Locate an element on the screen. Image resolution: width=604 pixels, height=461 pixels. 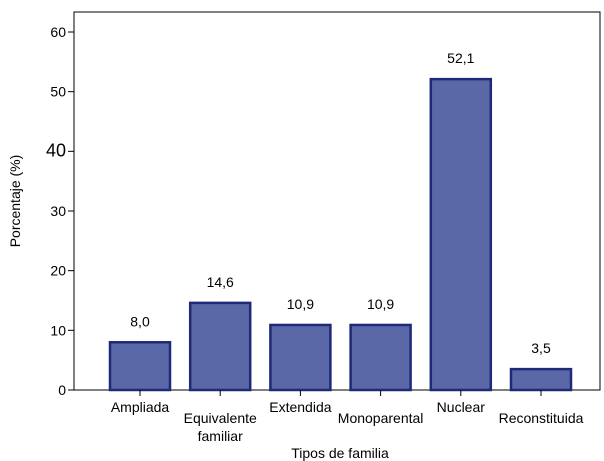
y-tick-label: 40 is located at coordinates (56, 150).